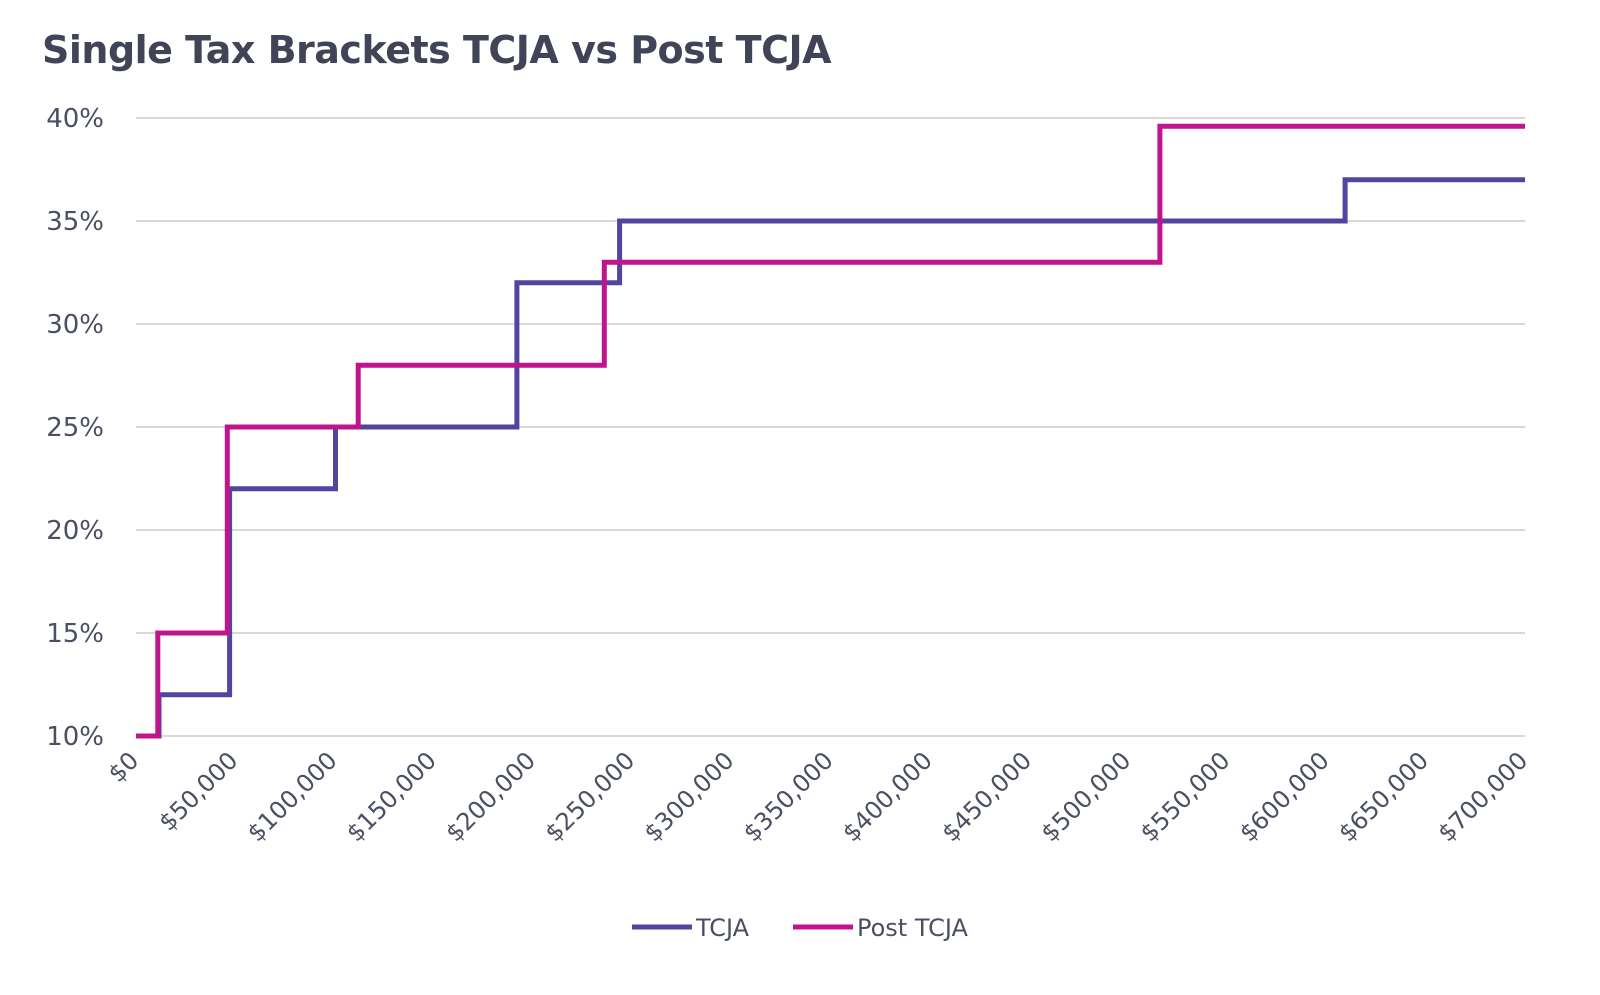 The height and width of the screenshot is (995, 1600). Describe the element at coordinates (75, 737) in the screenshot. I see `y-tick-label: 10%` at that location.